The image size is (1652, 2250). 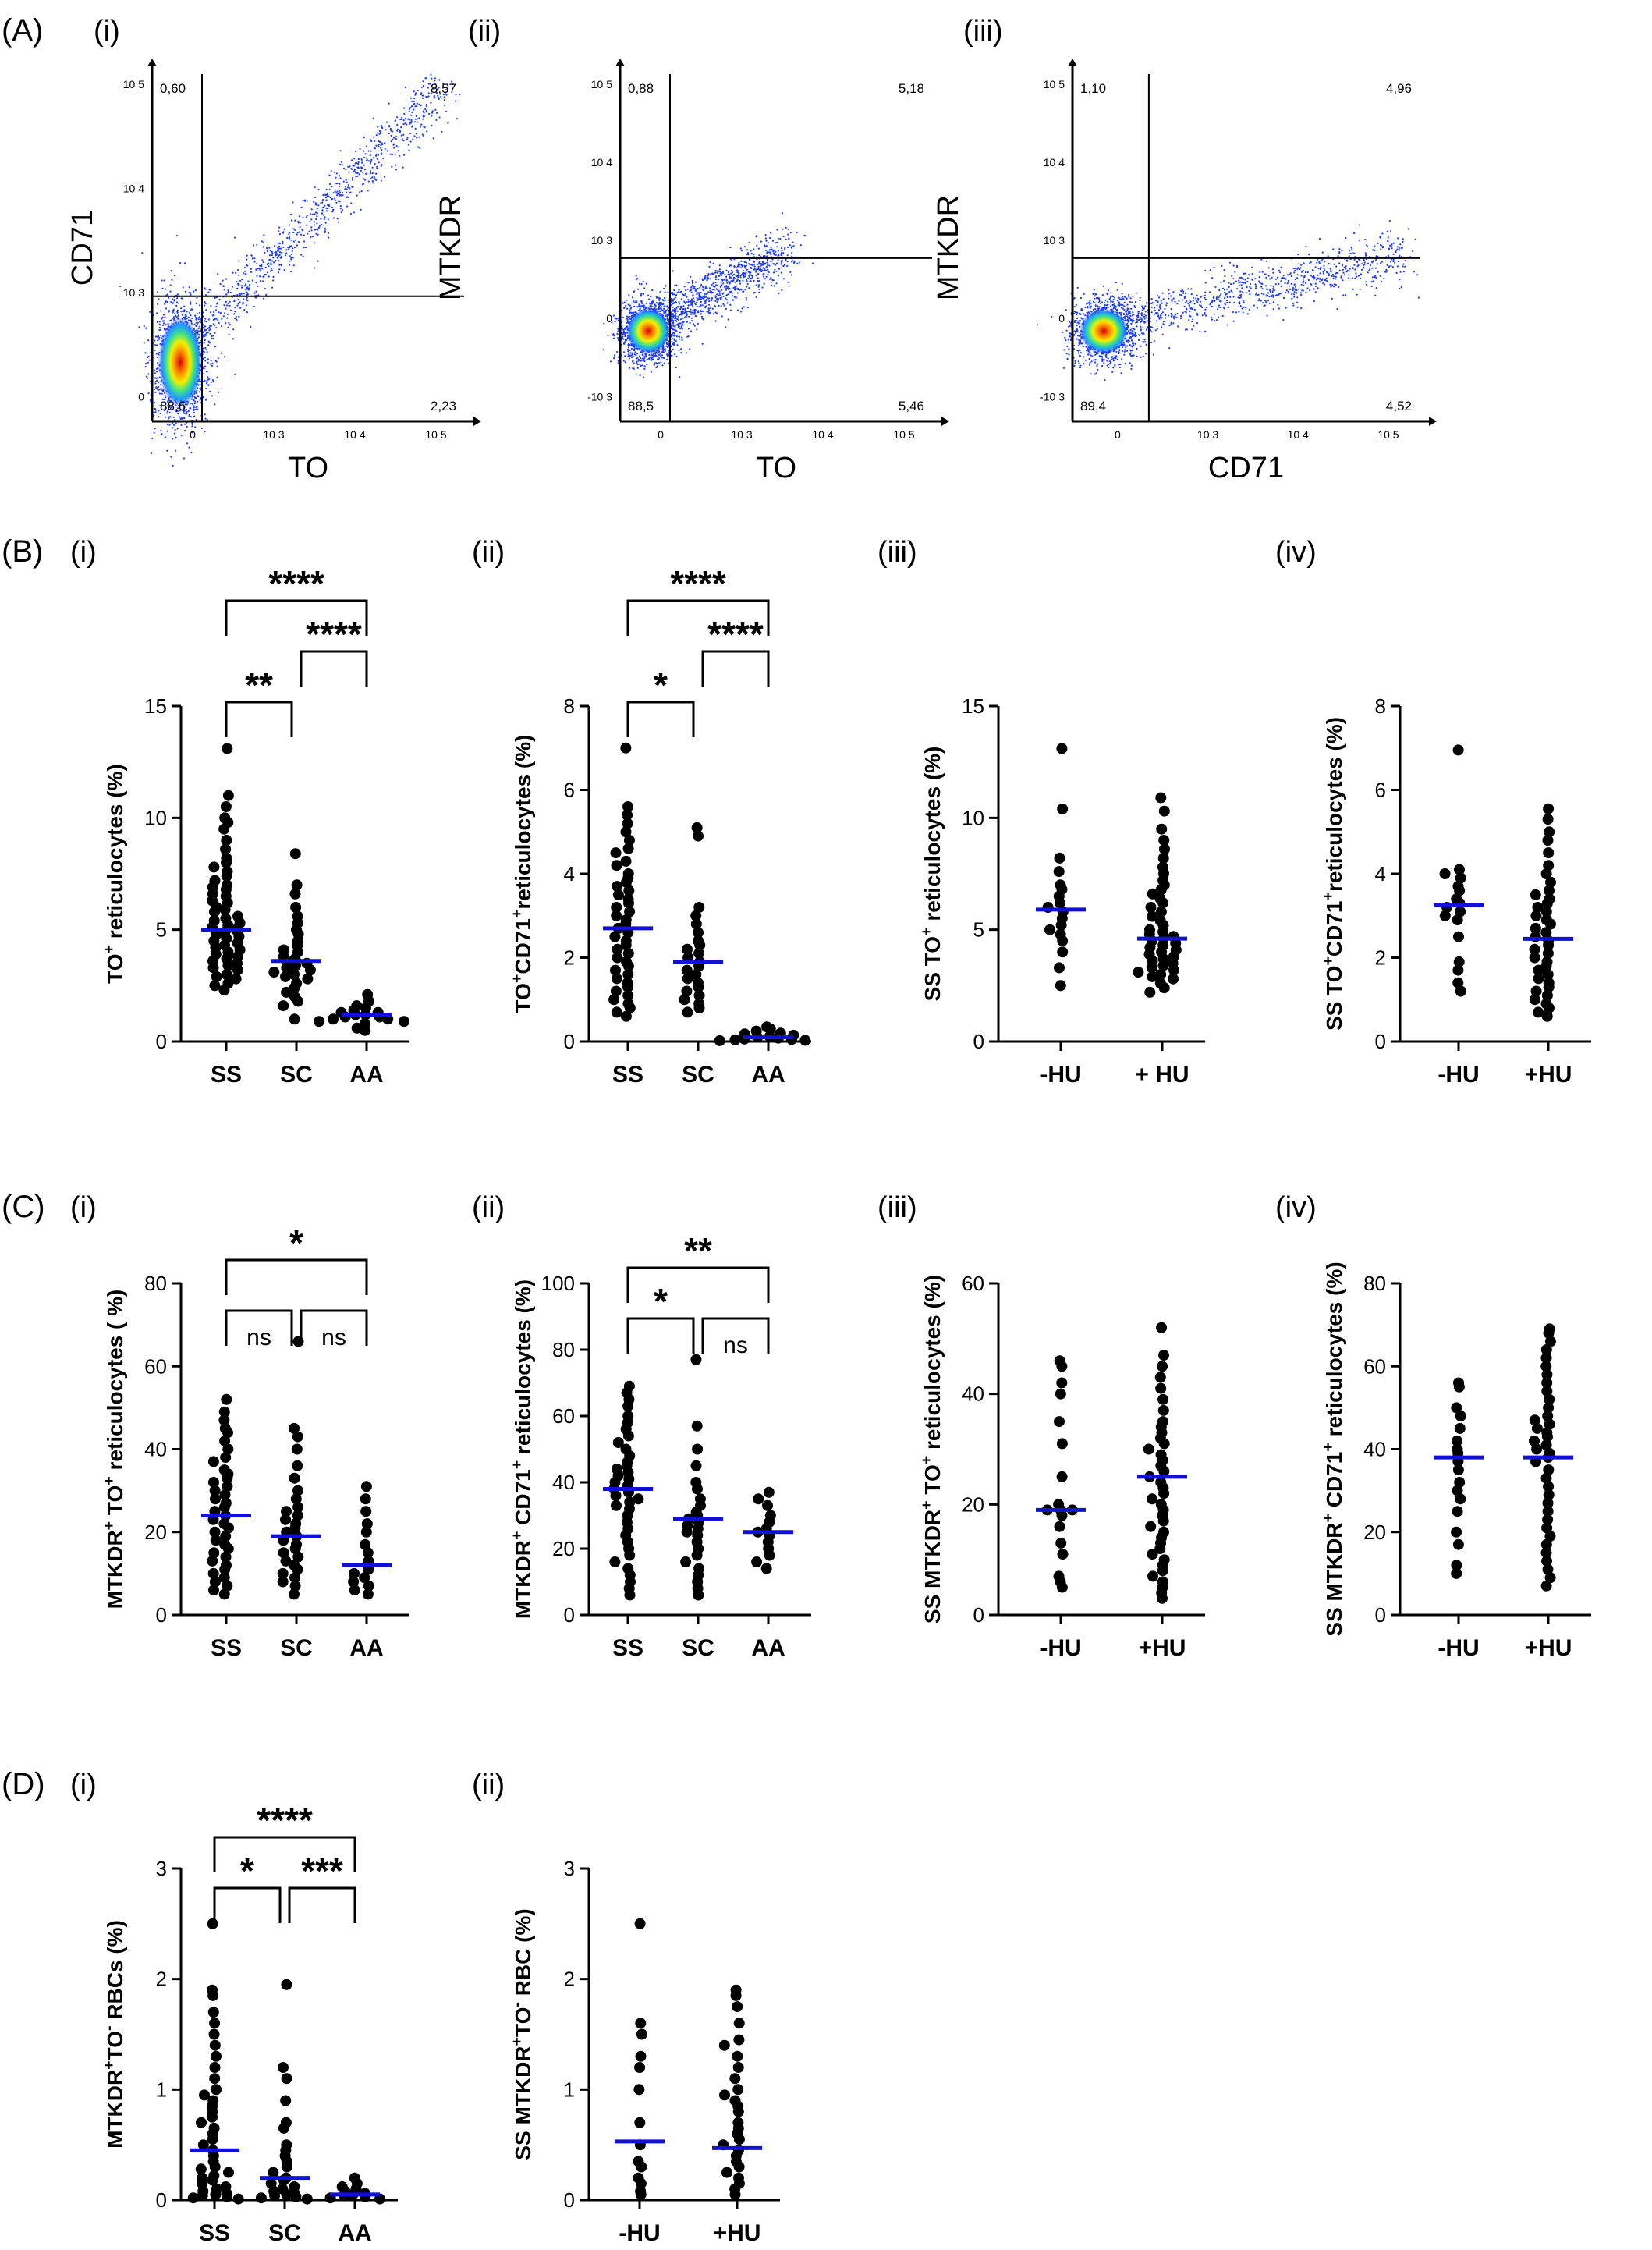 What do you see at coordinates (107, 31) in the screenshot?
I see `sub-label: (i)` at bounding box center [107, 31].